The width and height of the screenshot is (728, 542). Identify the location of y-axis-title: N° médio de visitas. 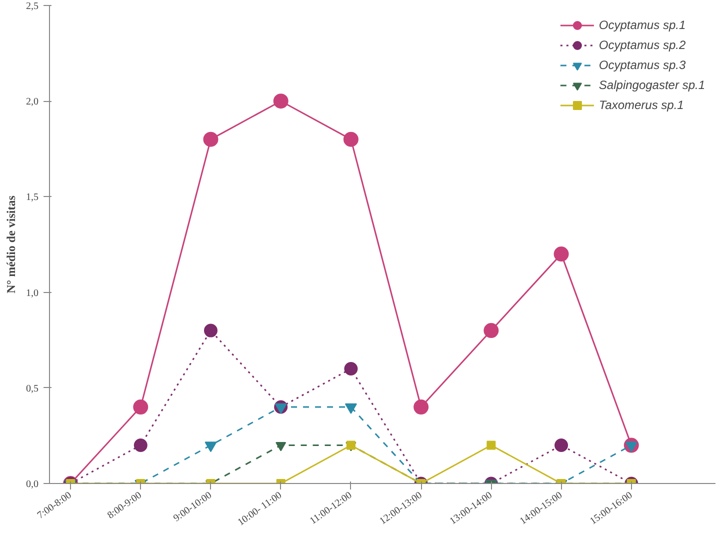
(11, 244).